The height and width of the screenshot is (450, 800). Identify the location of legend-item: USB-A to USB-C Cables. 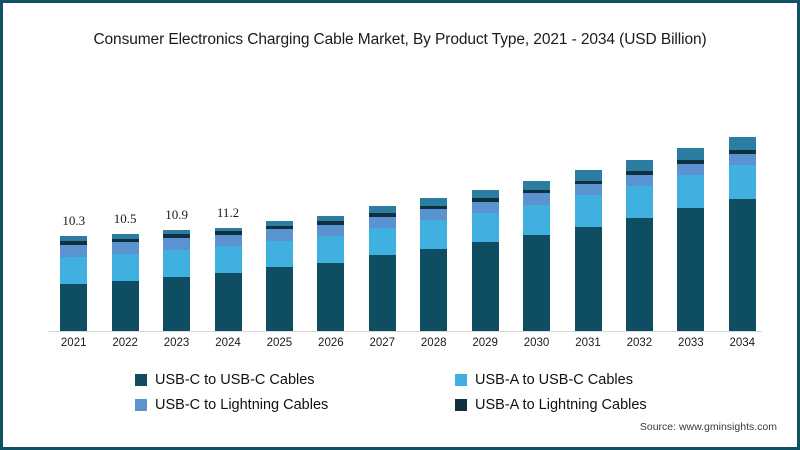
(575, 380).